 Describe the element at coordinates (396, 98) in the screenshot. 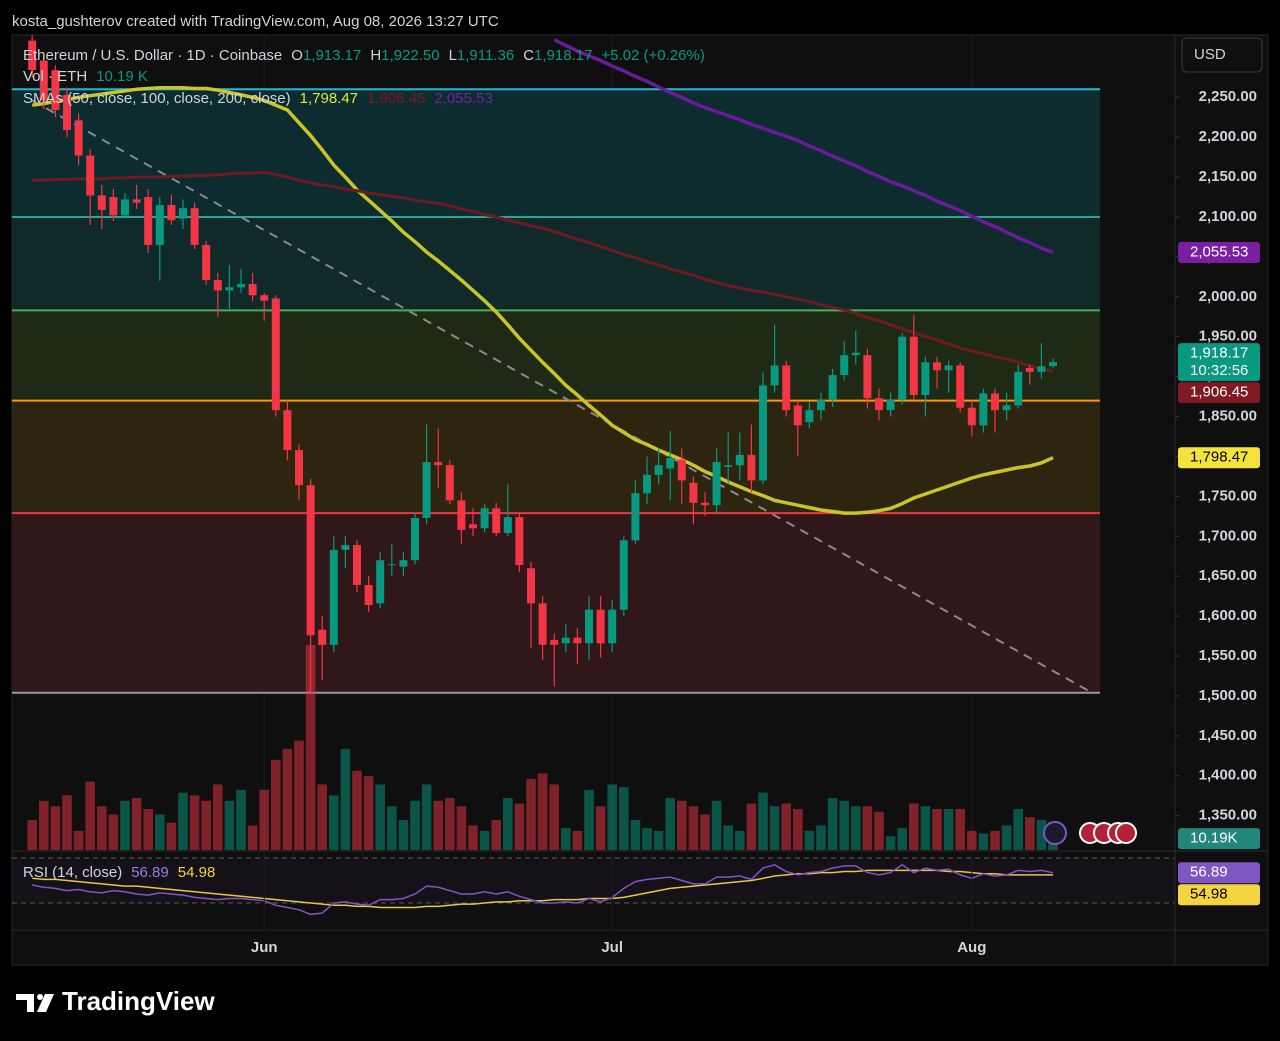

I see `legend-item: 1,906.45` at that location.